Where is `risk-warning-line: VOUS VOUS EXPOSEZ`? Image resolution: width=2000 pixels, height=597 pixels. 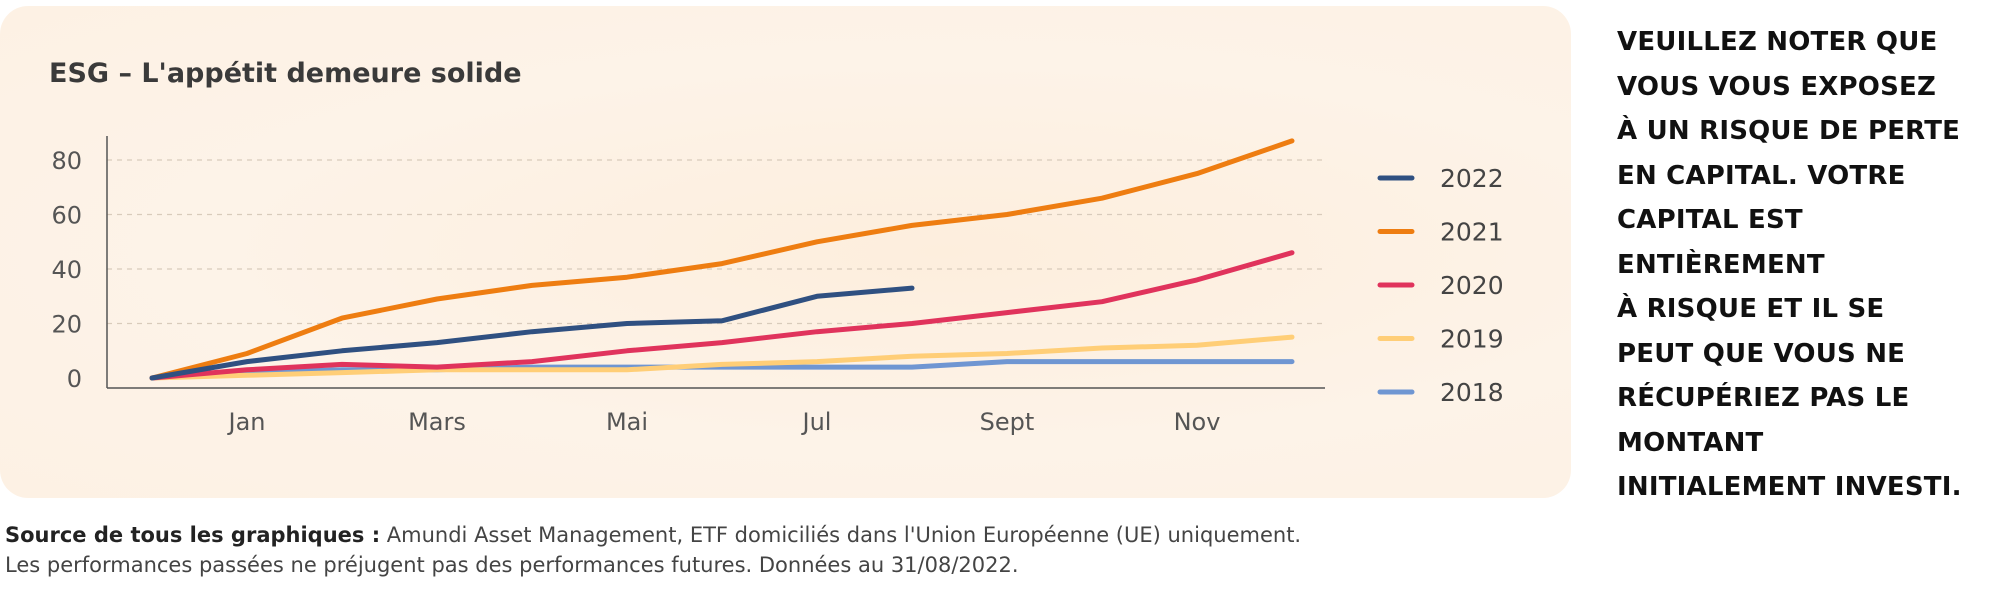 risk-warning-line: VOUS VOUS EXPOSEZ is located at coordinates (1777, 86).